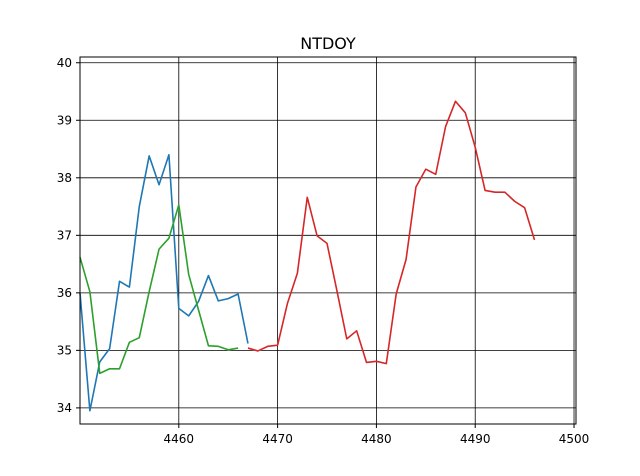 Image resolution: width=640 pixels, height=476 pixels. I want to click on x-tick-label: 4480, so click(376, 439).